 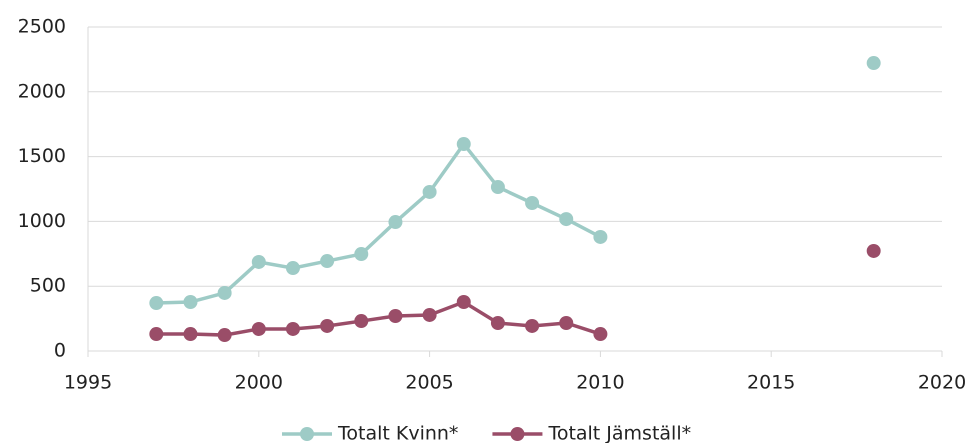 I want to click on y-tick-label: 1000, so click(x=42, y=221).